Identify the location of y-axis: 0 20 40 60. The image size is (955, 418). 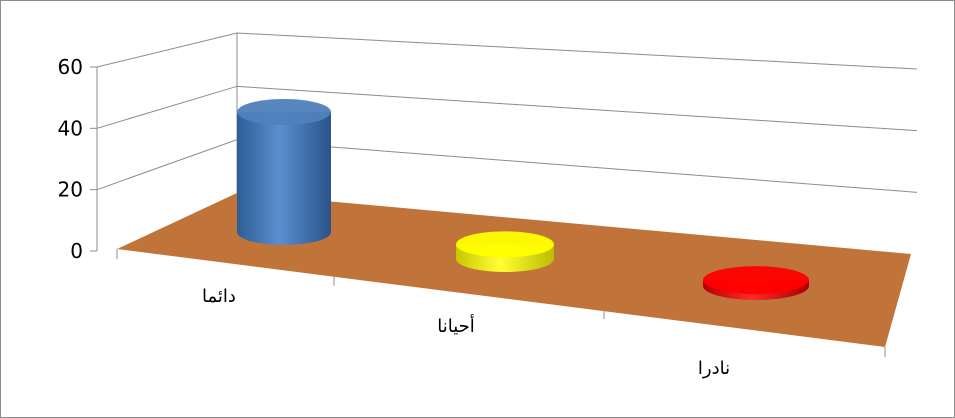
(77, 159).